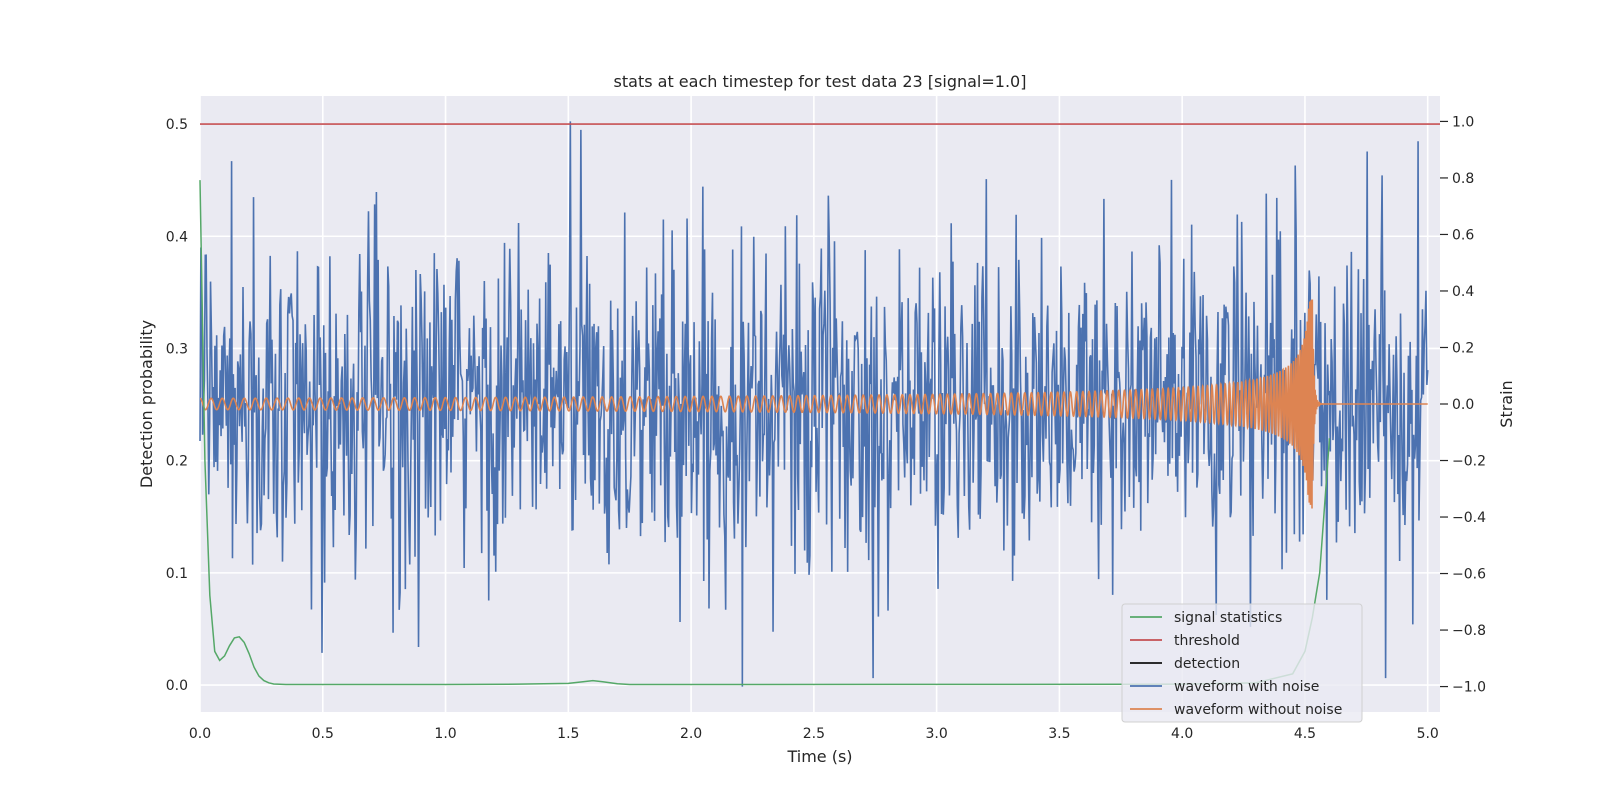 This screenshot has height=800, width=1600. Describe the element at coordinates (1258, 710) in the screenshot. I see `legend-label-waveform-without-noise: waveform without noise` at that location.